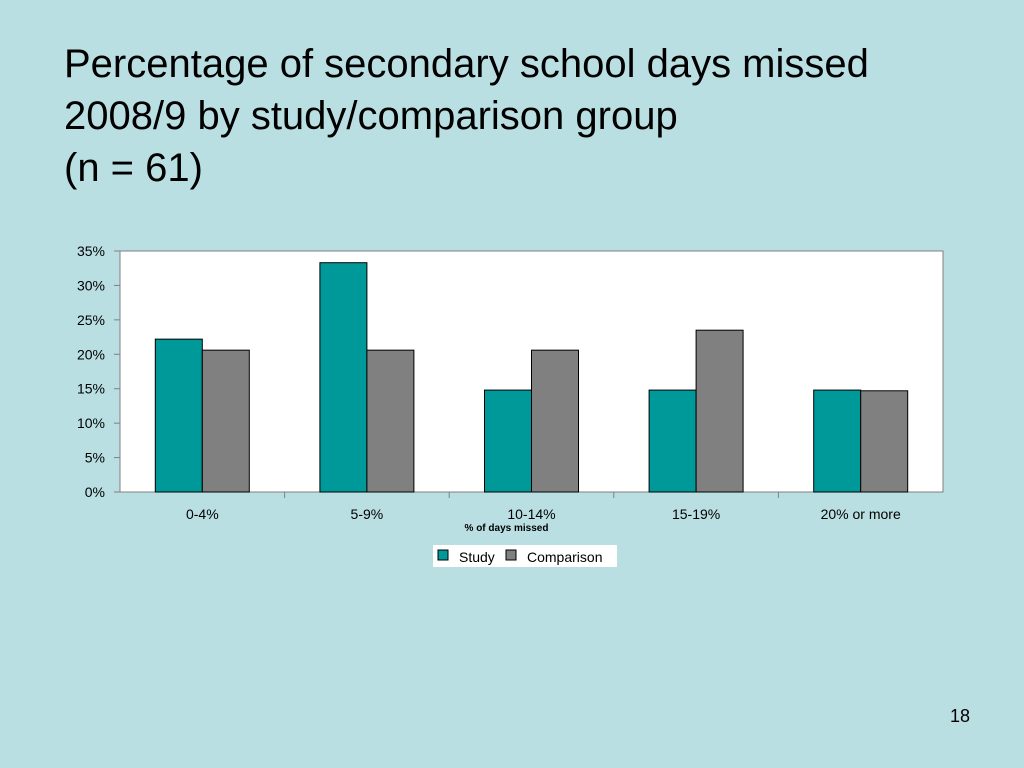 This screenshot has height=768, width=1024. I want to click on x-tick-label: 0-4%, so click(202, 514).